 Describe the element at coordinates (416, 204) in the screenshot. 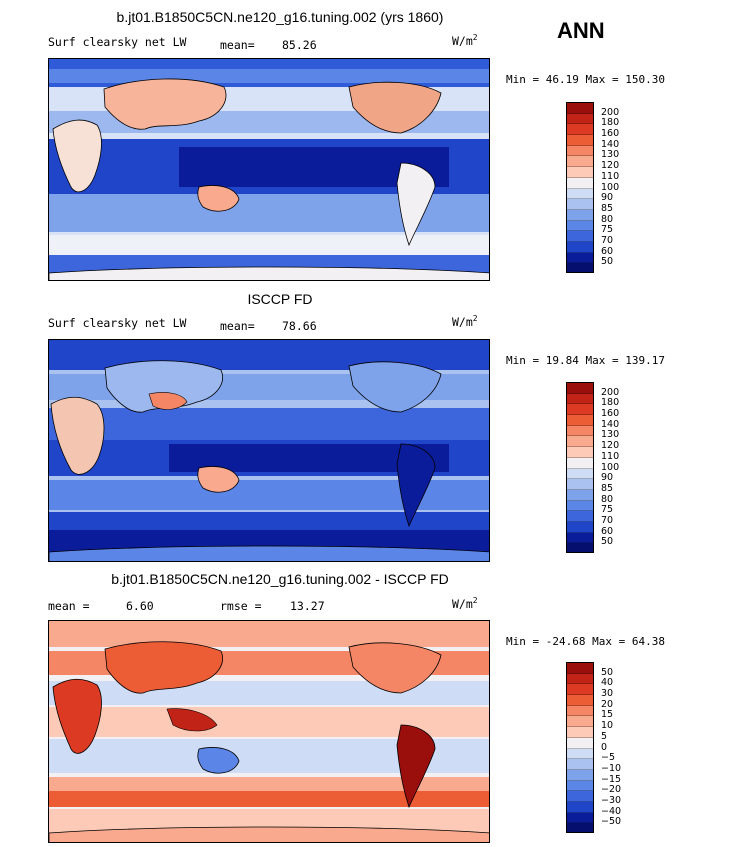

I see `panel1-south-america` at that location.